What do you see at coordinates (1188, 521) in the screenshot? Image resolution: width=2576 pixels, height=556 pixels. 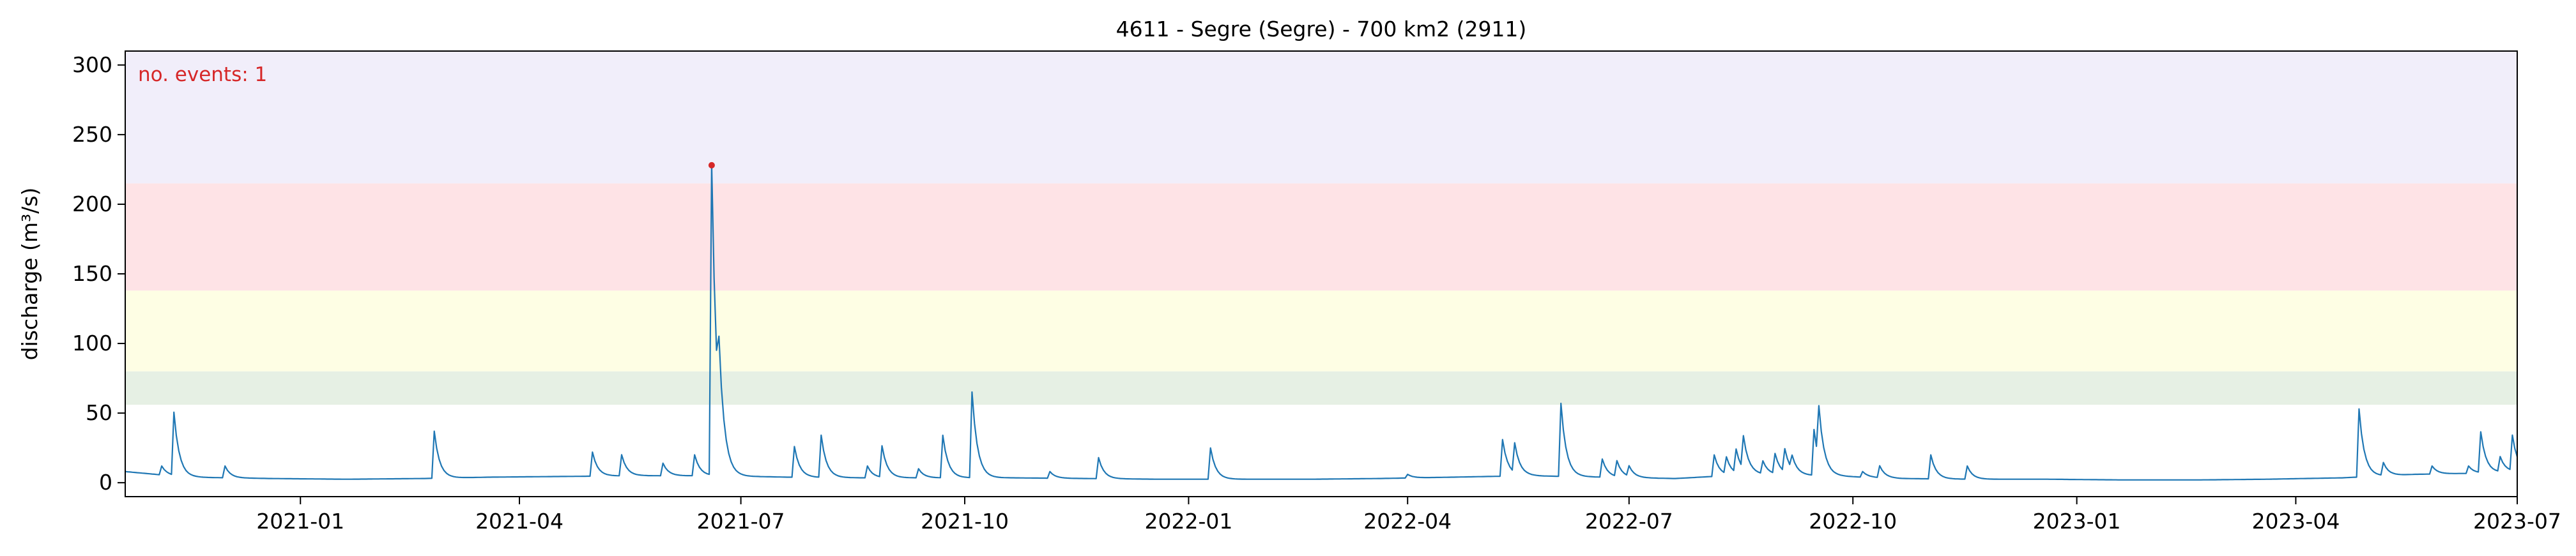 I see `x-tick-label: 2022-01` at bounding box center [1188, 521].